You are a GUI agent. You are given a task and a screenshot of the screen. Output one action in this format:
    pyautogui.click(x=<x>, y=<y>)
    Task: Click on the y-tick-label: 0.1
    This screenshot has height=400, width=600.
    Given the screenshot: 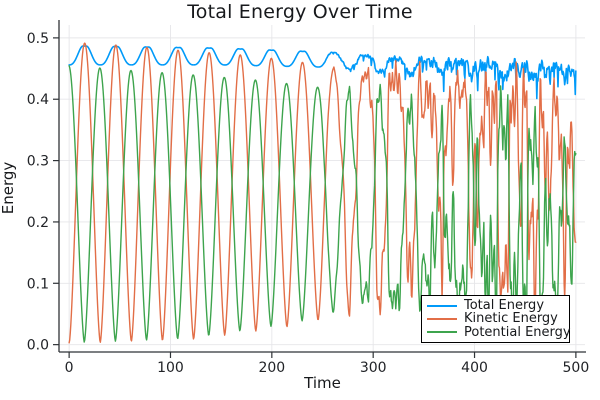 What is the action you would take?
    pyautogui.click(x=38, y=284)
    